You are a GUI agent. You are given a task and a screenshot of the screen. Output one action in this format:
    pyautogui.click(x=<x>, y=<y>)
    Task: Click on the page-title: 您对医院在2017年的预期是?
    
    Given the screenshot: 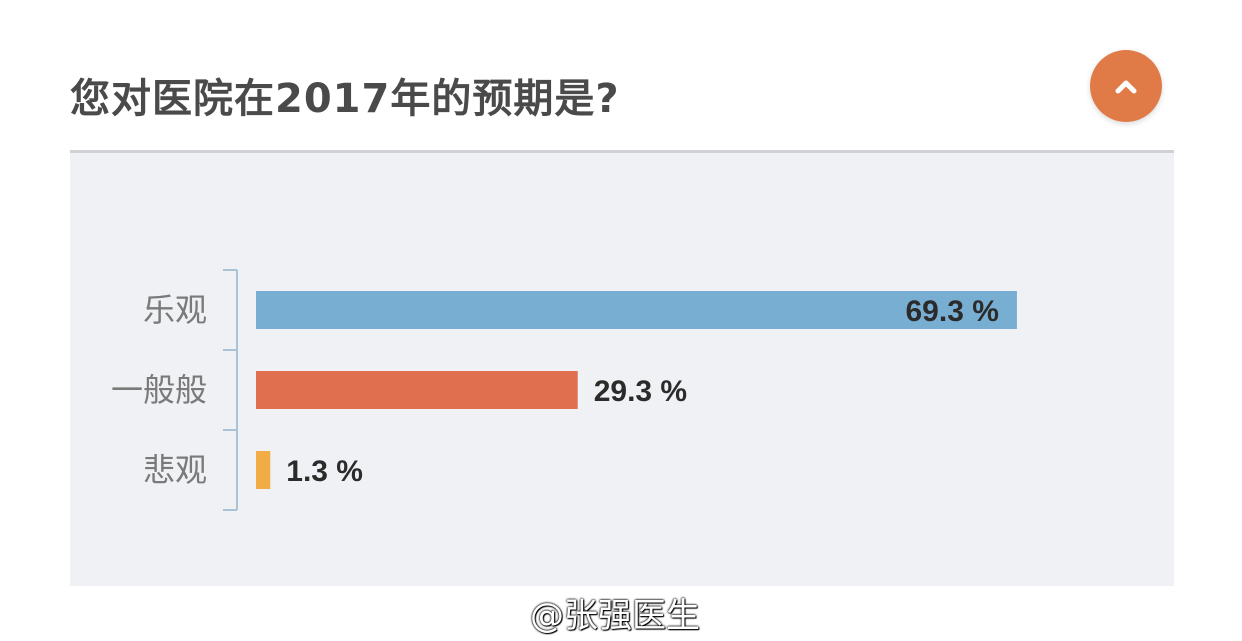 What is the action you would take?
    pyautogui.click(x=345, y=99)
    